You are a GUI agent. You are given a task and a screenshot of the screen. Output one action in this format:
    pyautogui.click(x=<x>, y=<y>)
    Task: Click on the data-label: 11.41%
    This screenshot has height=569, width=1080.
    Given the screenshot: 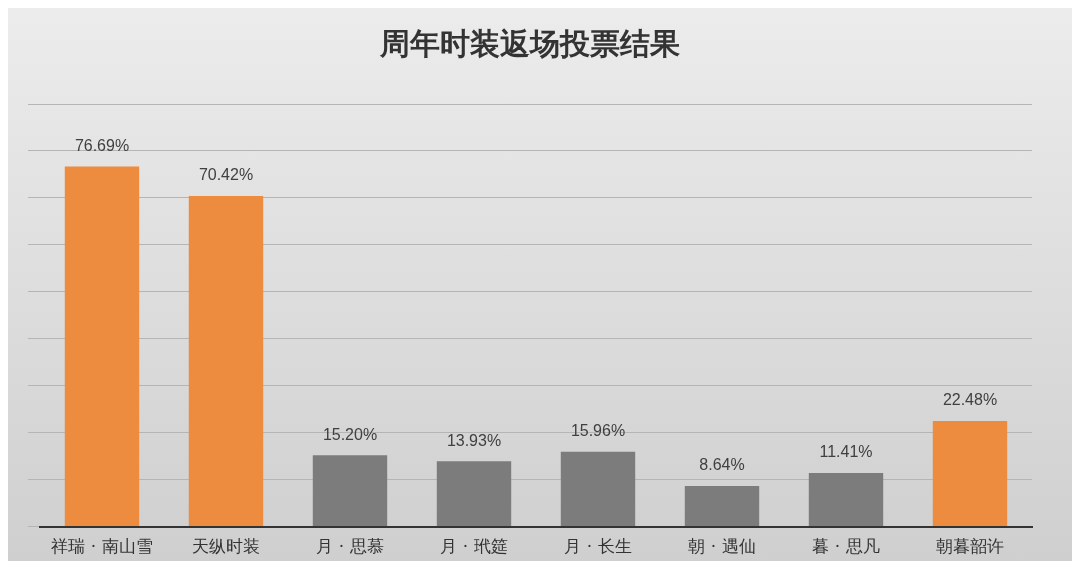 What is the action you would take?
    pyautogui.click(x=846, y=452)
    